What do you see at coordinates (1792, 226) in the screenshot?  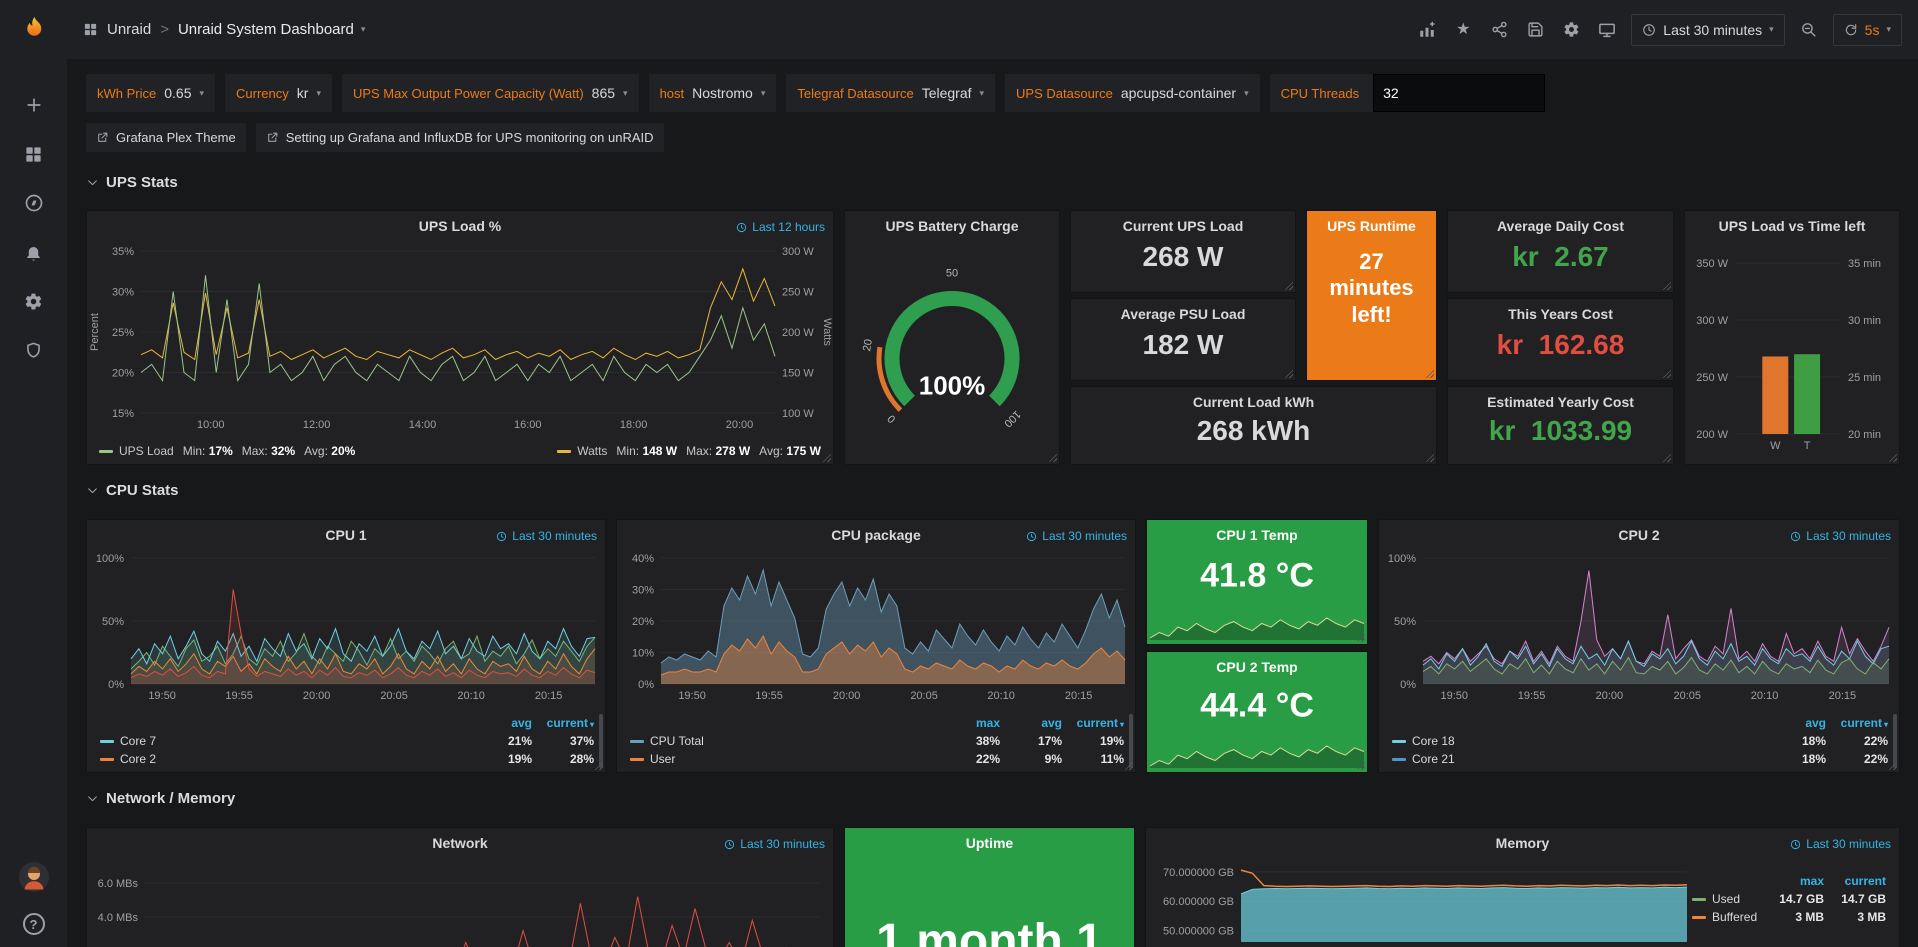 I see `panel-title: UPS Load vs Time left` at bounding box center [1792, 226].